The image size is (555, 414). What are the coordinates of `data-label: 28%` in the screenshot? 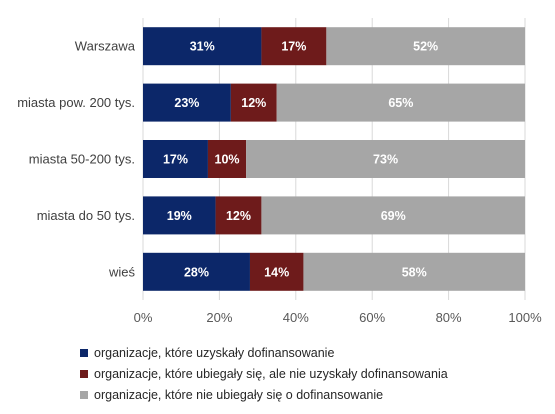 It's located at (196, 272).